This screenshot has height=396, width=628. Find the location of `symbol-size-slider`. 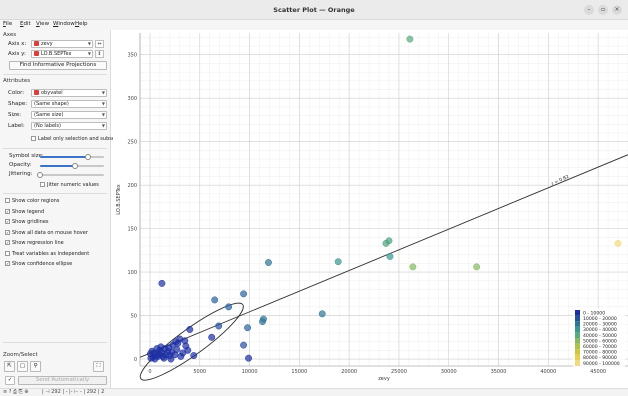

symbol-size-slider is located at coordinates (72, 157).